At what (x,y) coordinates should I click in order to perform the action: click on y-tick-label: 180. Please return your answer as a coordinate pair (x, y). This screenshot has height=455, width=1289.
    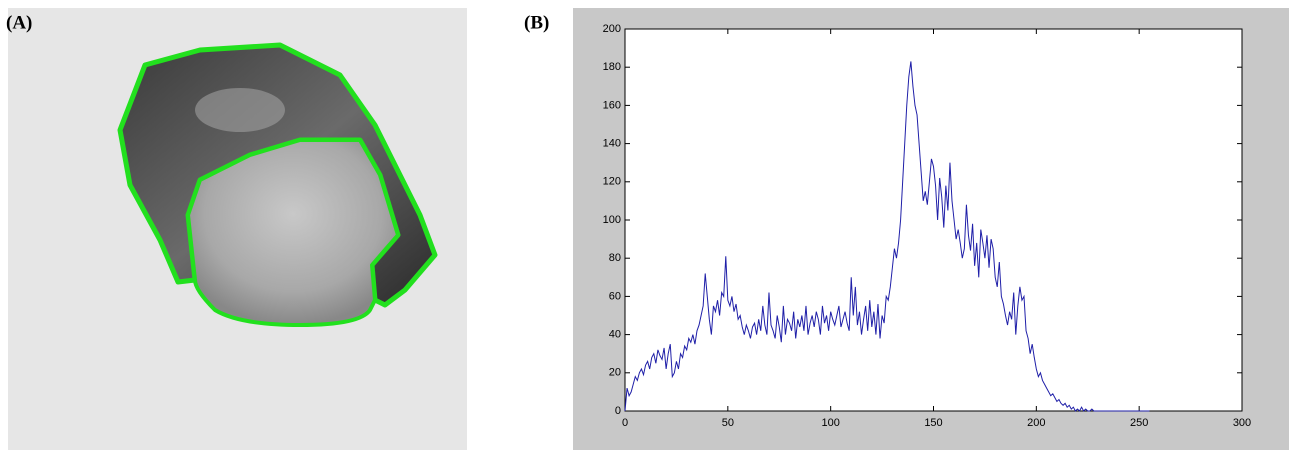
    Looking at the image, I should click on (612, 67).